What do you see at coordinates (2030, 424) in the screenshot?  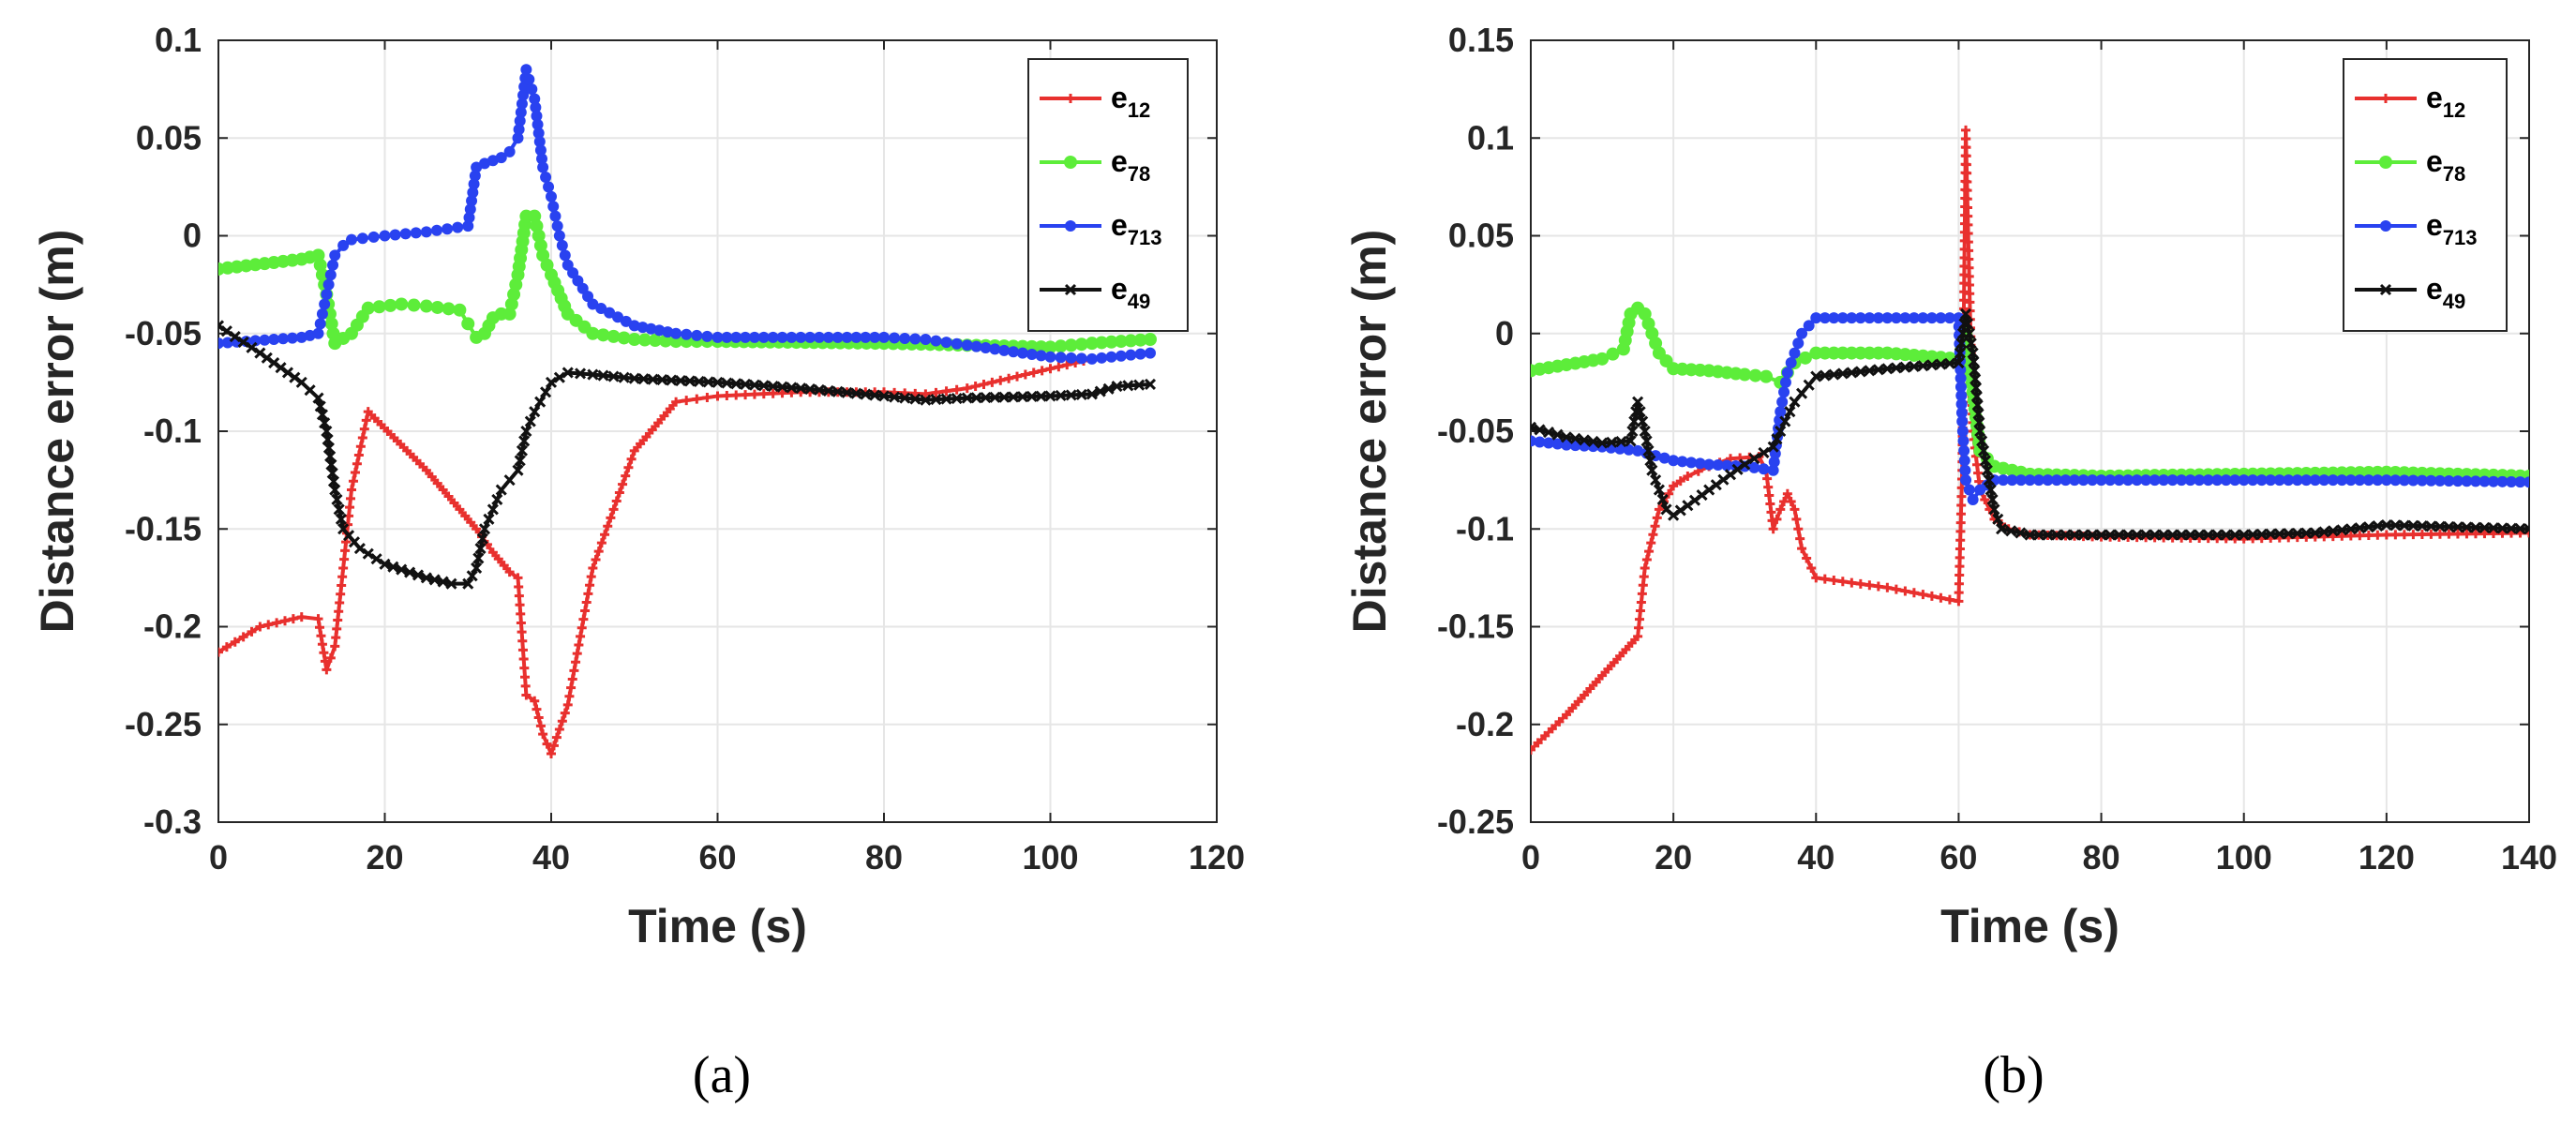 I see `series-e49` at bounding box center [2030, 424].